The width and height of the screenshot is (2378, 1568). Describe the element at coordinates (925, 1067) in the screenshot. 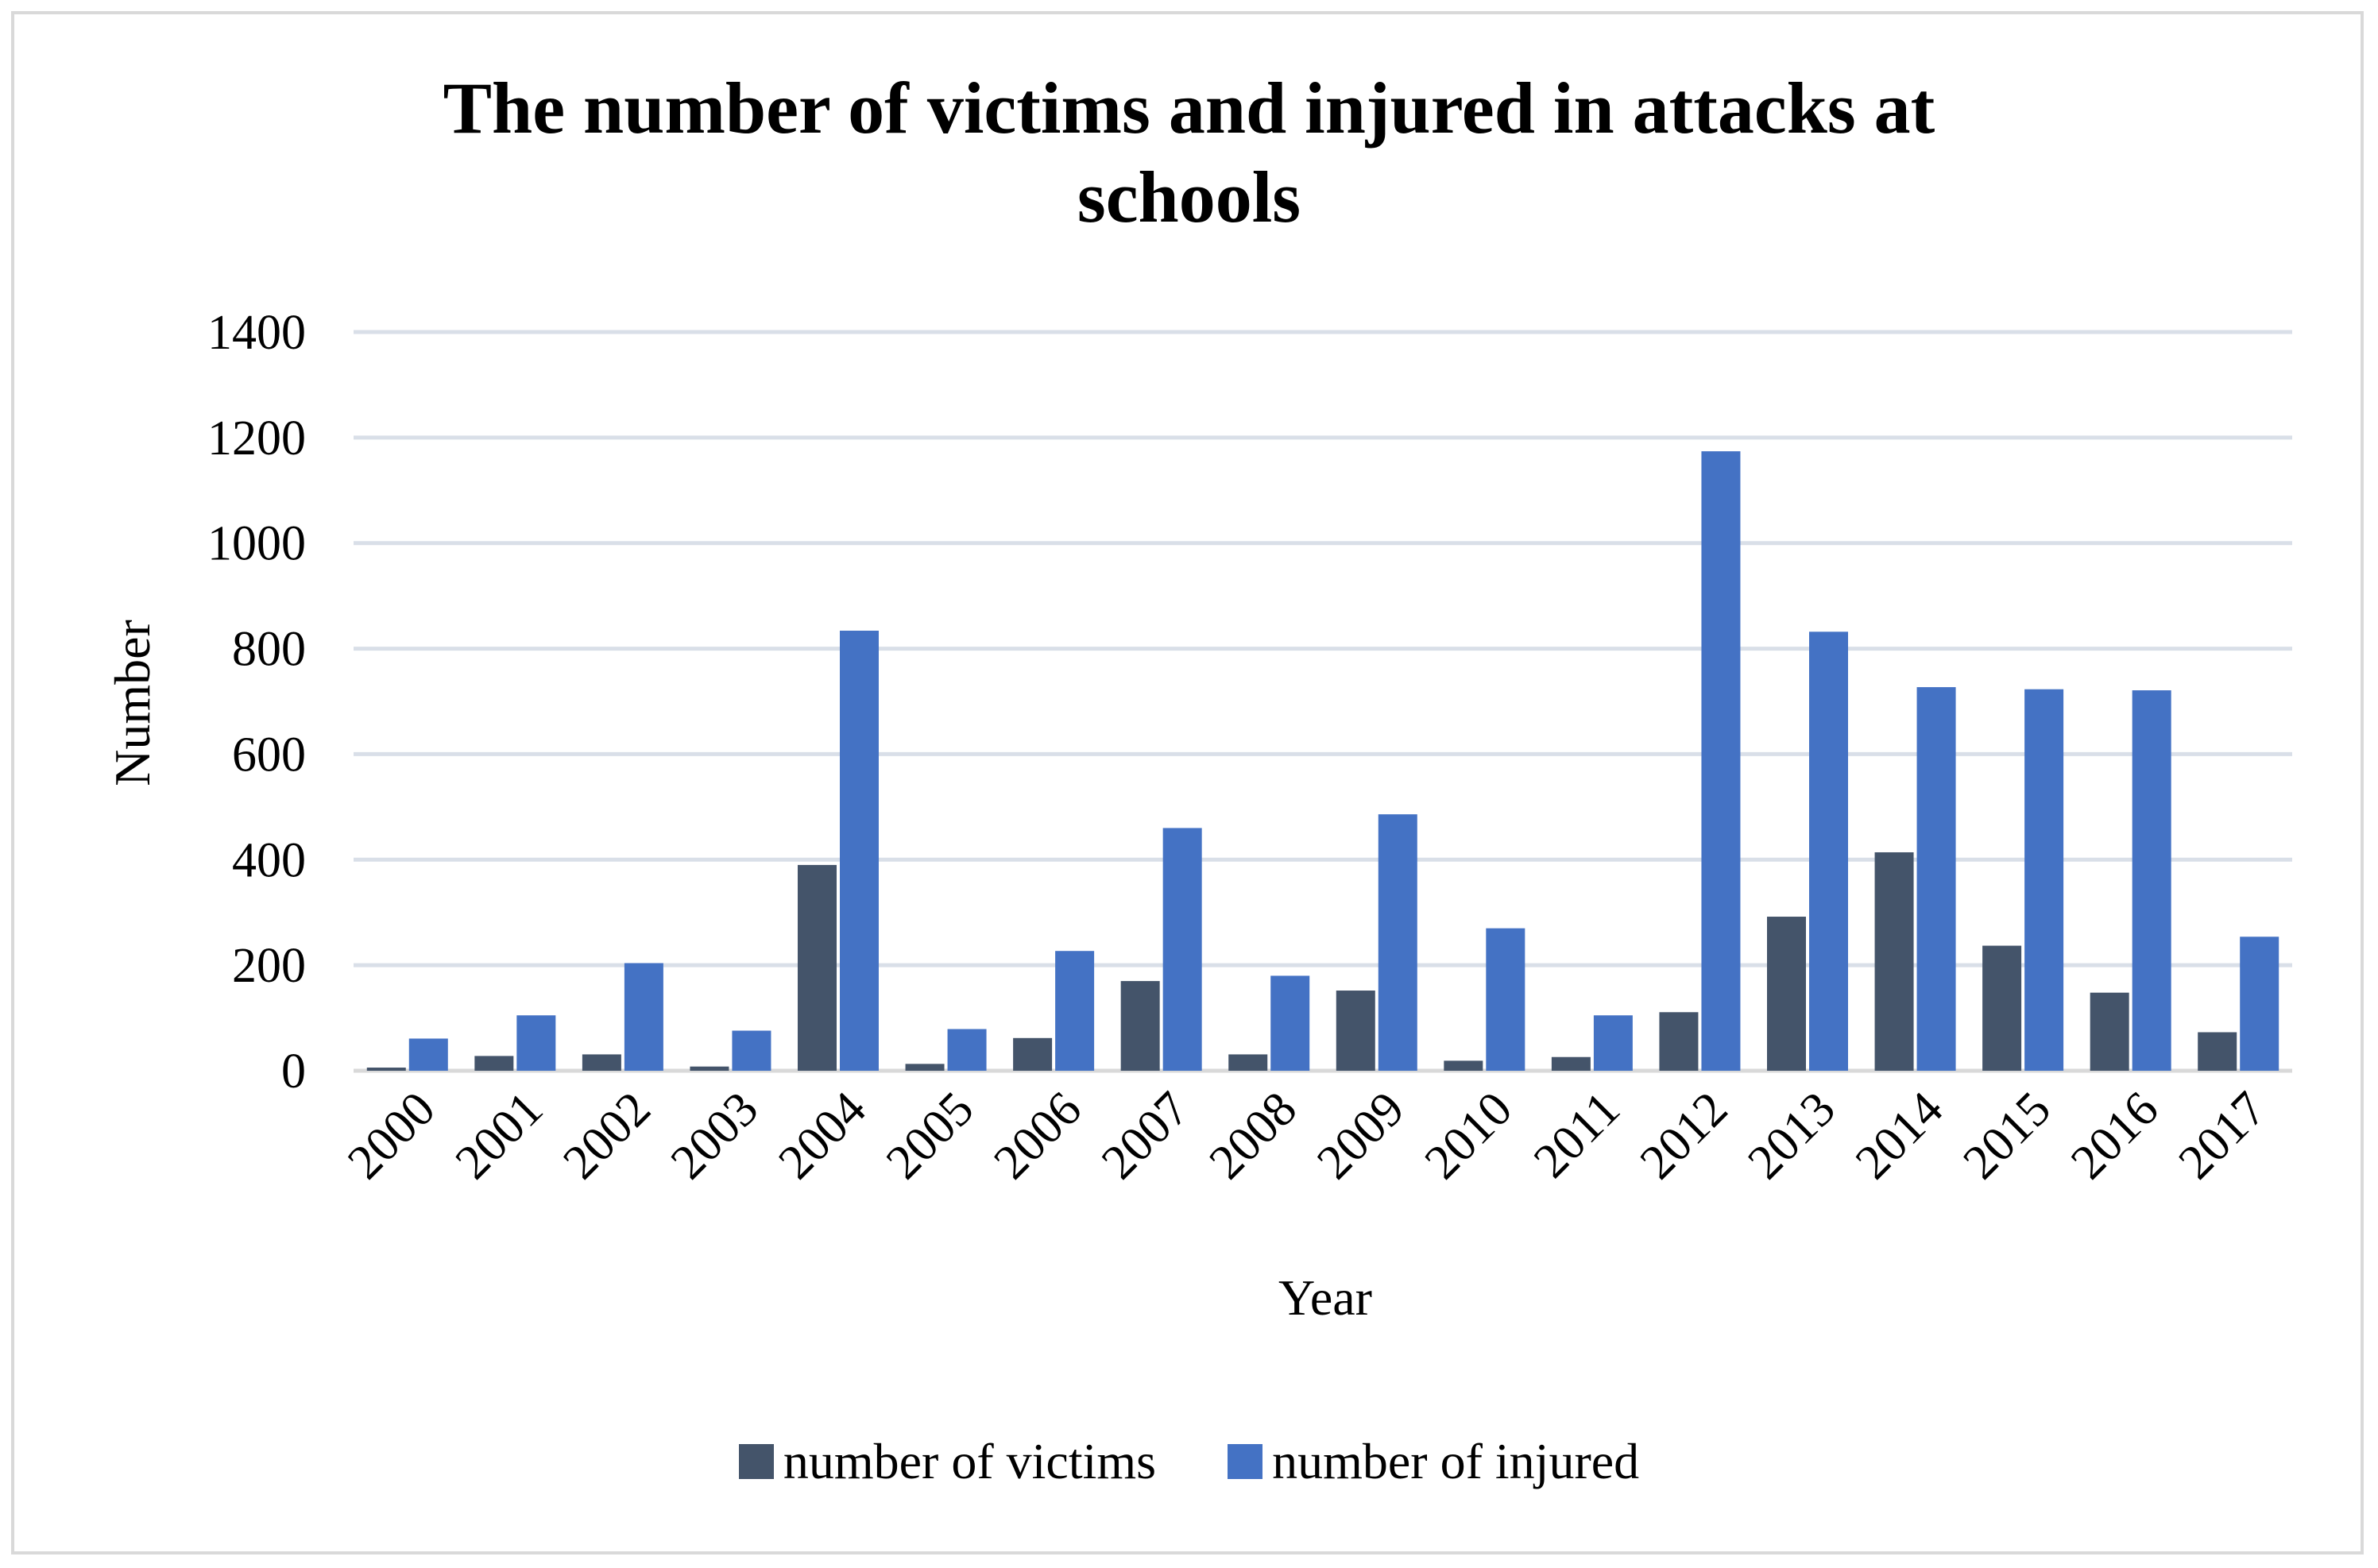

I see `bar-victims-2005` at that location.